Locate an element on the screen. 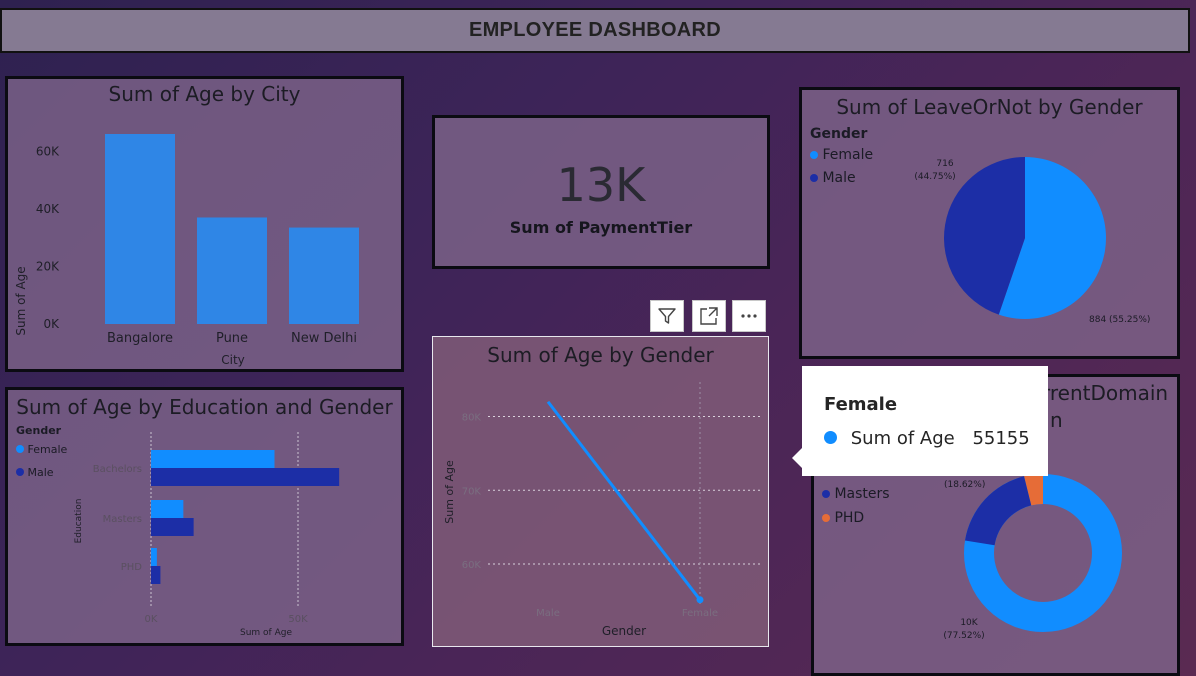  gender-highlight-point is located at coordinates (700, 600).